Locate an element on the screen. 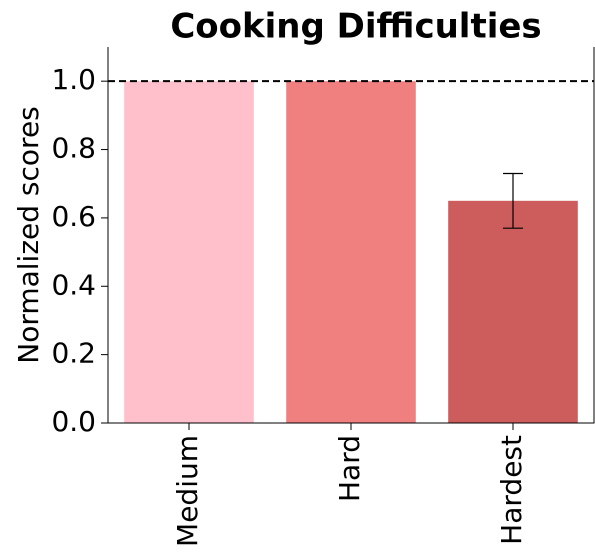 The image size is (595, 558). y-axis-label: Normalized scores is located at coordinates (28, 235).